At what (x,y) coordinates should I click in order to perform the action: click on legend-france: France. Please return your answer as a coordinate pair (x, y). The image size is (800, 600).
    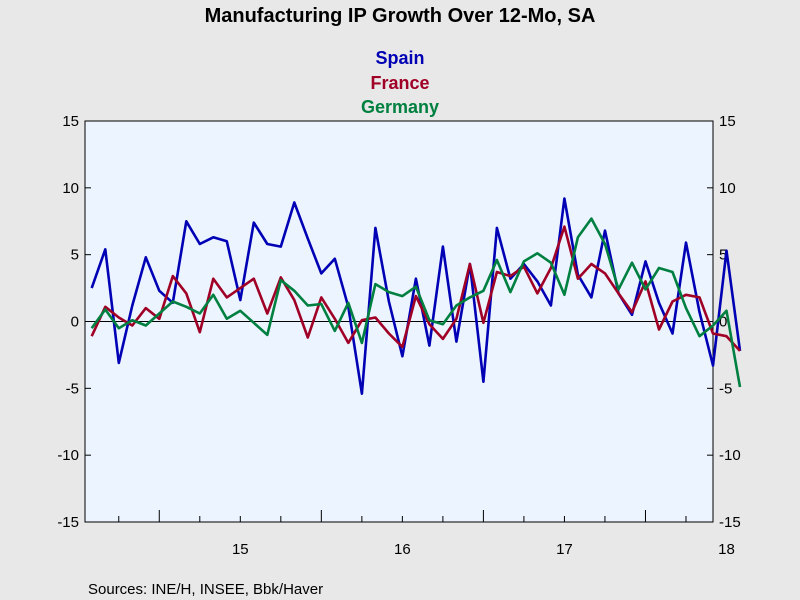
    Looking at the image, I should click on (399, 83).